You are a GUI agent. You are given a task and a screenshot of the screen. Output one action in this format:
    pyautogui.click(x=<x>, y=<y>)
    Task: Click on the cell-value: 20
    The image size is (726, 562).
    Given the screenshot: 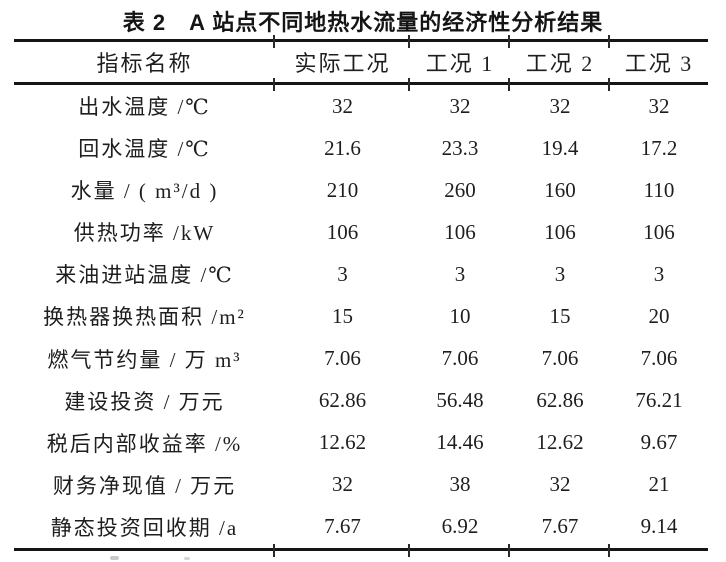 What is the action you would take?
    pyautogui.click(x=659, y=315)
    